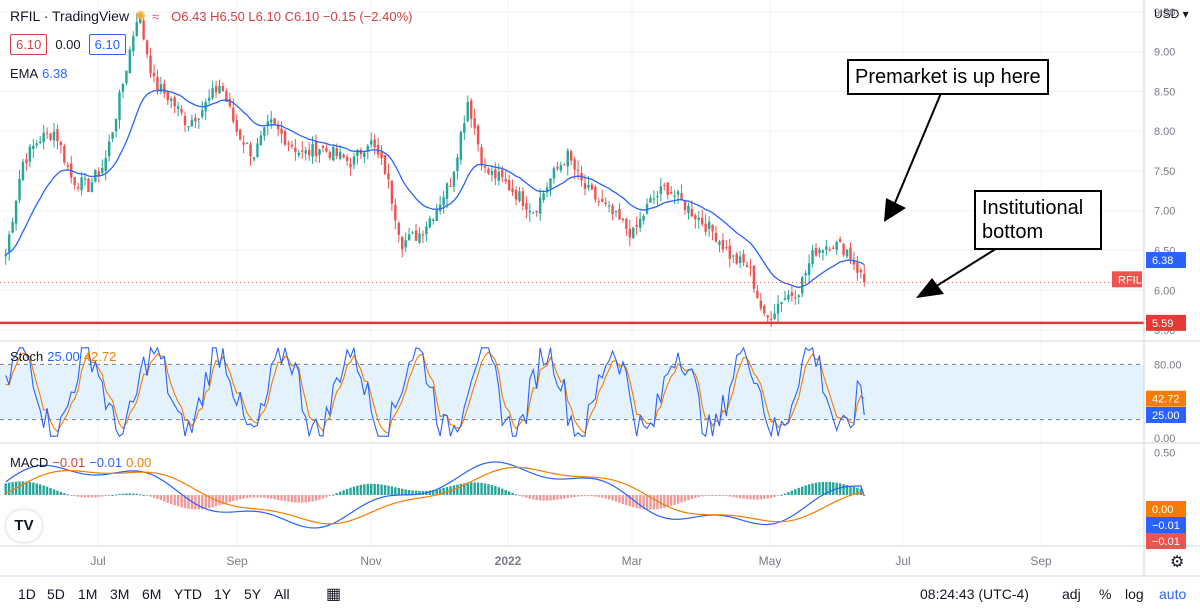 The image size is (1200, 616). Describe the element at coordinates (152, 594) in the screenshot. I see `tf-6m: 6M` at that location.